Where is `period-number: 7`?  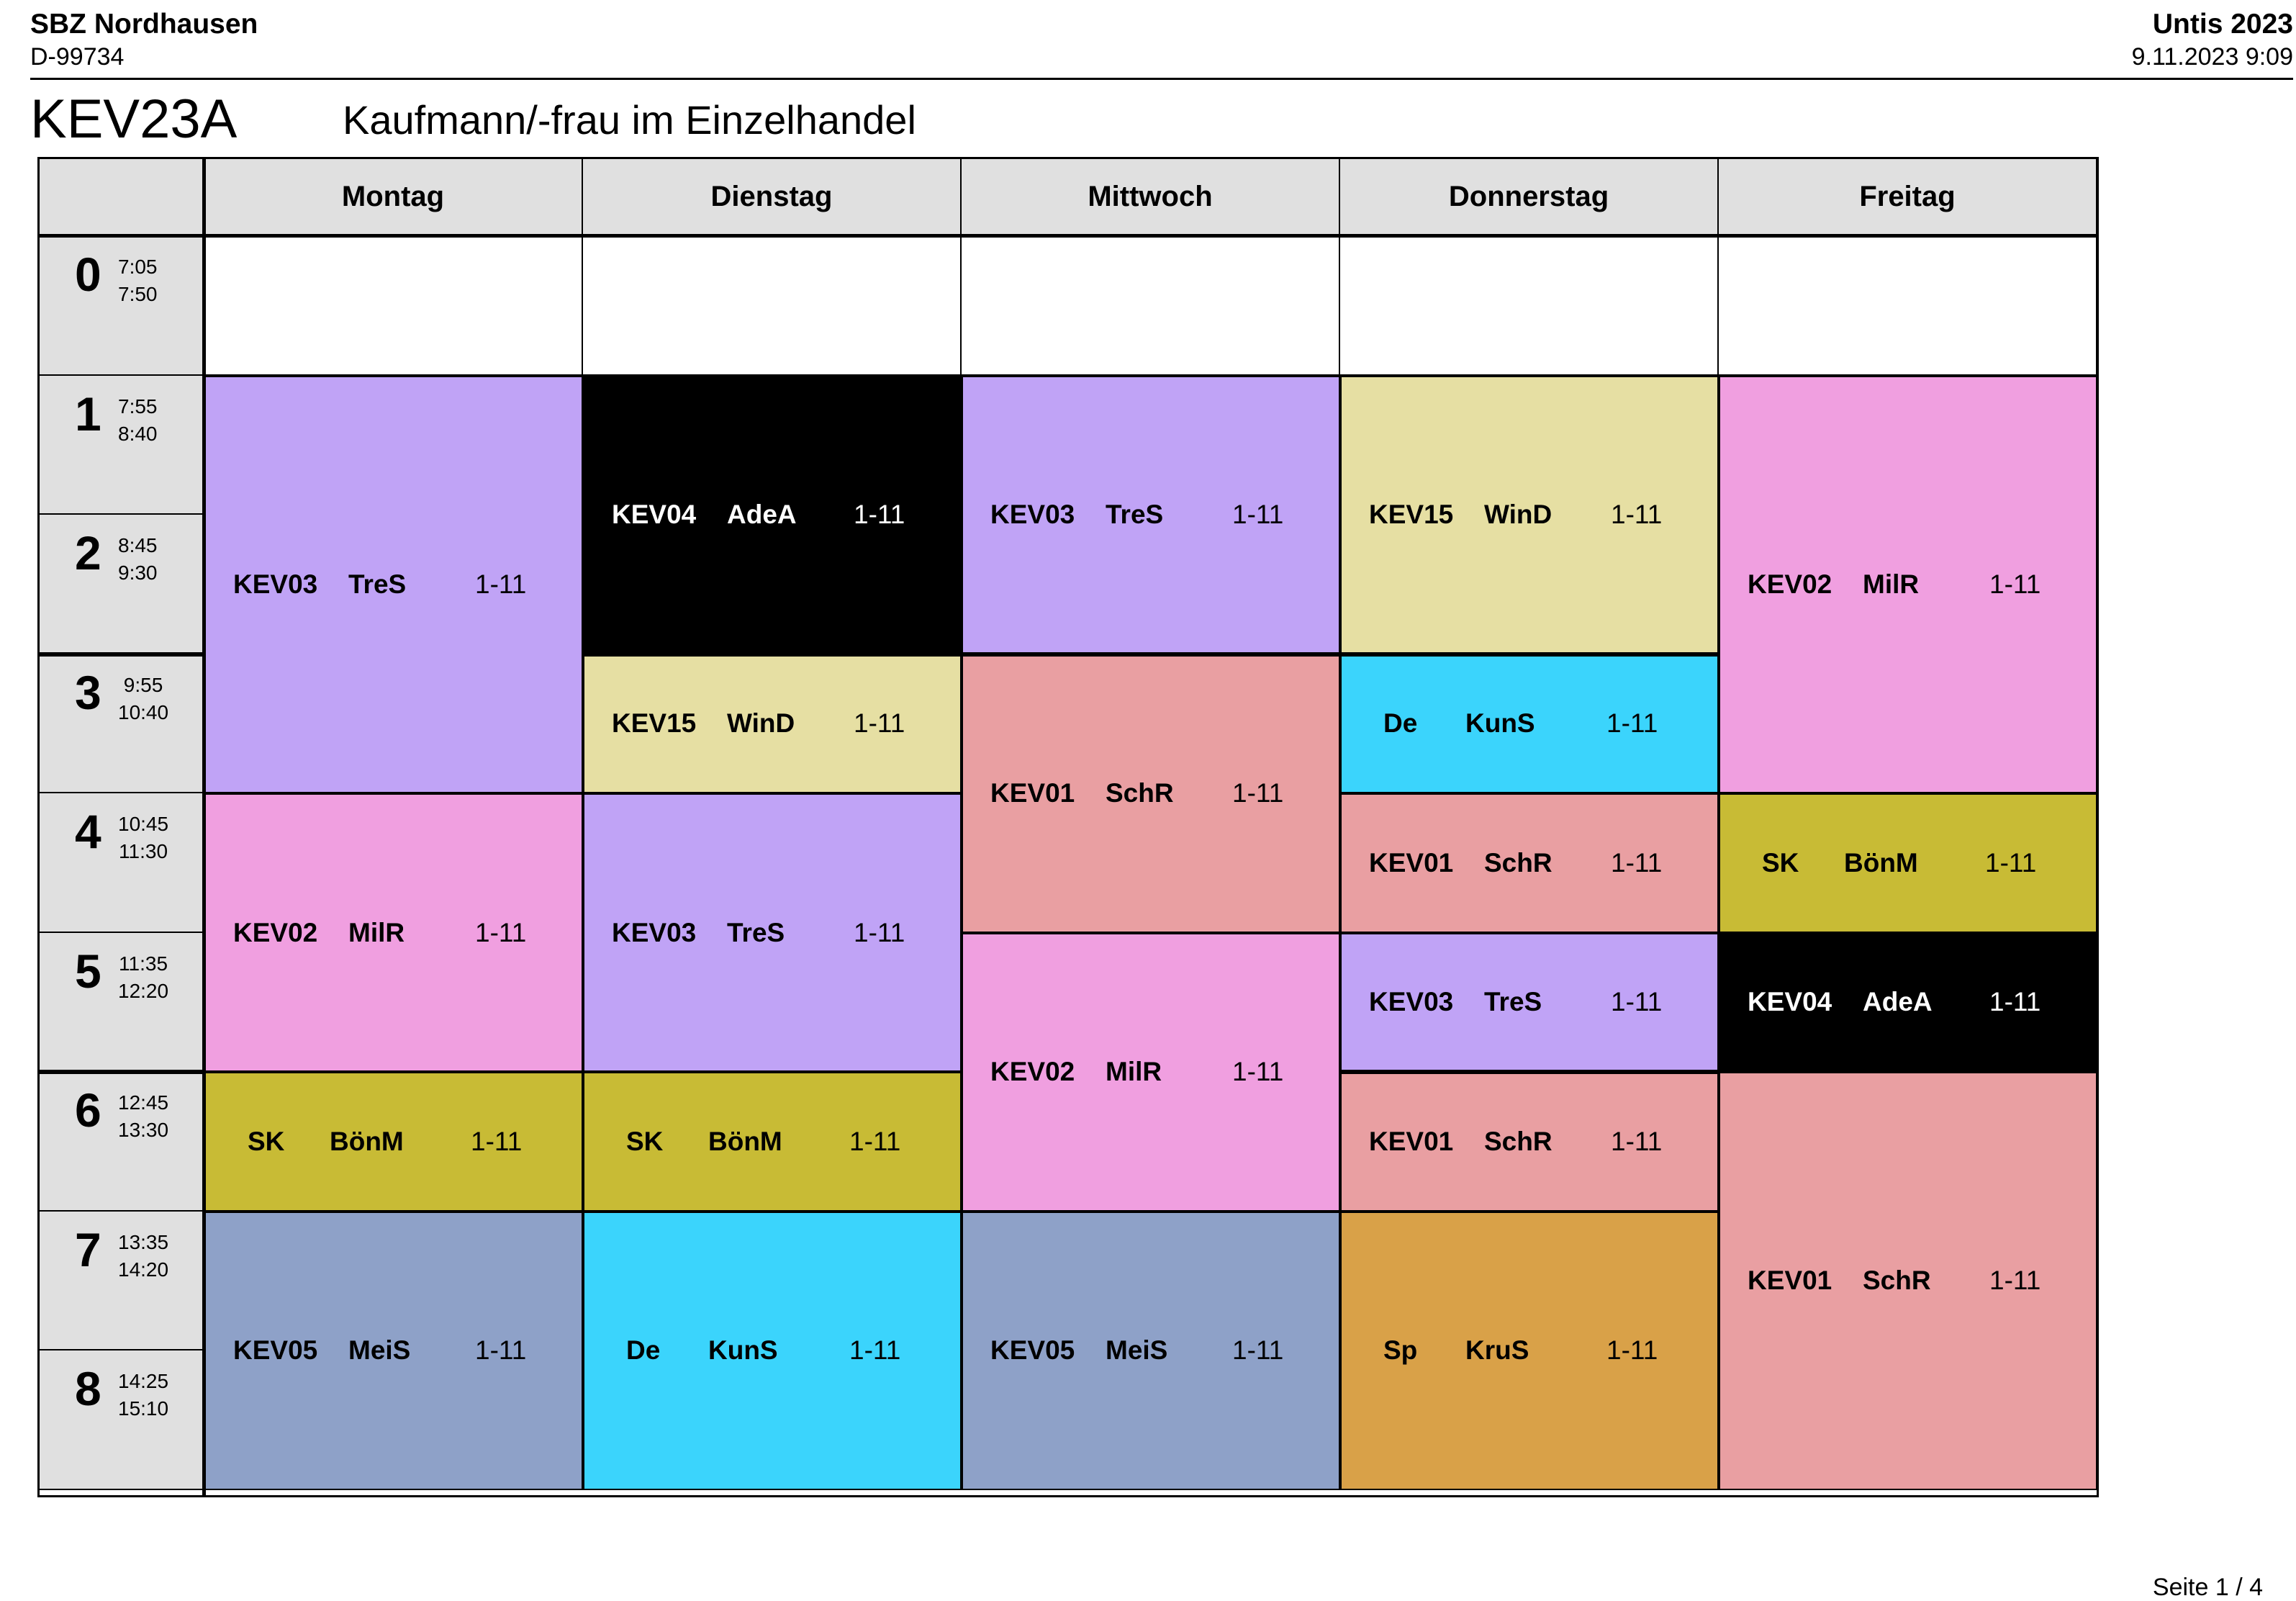
period-number: 7 is located at coordinates (88, 1249).